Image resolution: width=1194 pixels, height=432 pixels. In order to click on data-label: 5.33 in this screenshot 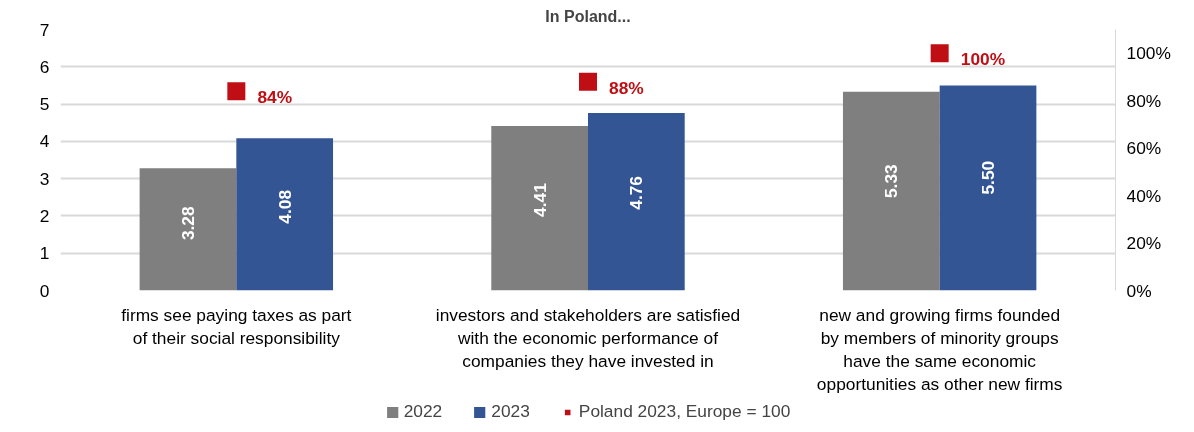, I will do `click(891, 181)`.